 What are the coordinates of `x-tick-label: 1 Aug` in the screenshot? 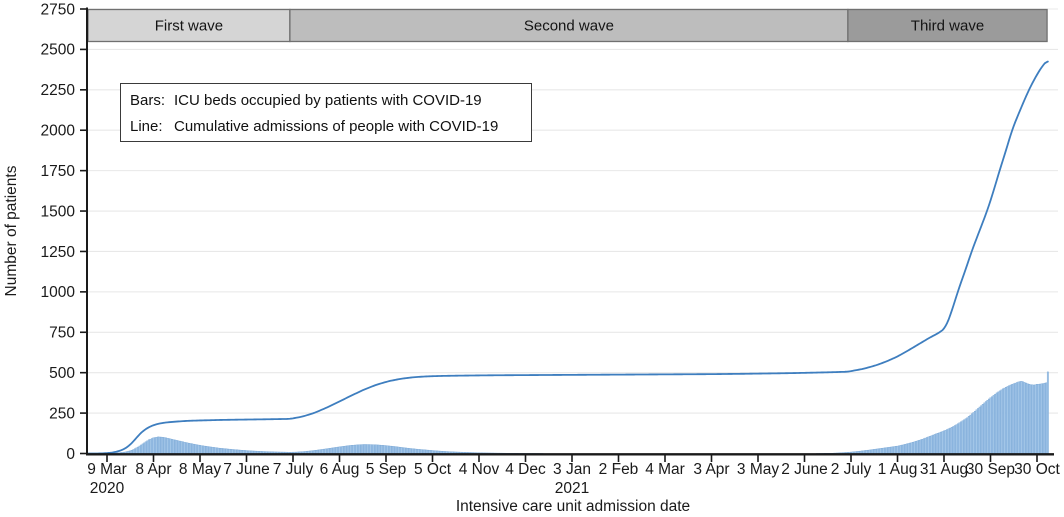 It's located at (898, 469).